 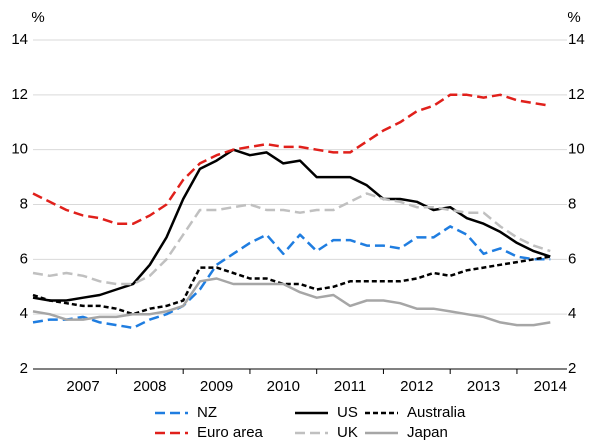 What do you see at coordinates (550, 386) in the screenshot?
I see `x-tick-label: 2014` at bounding box center [550, 386].